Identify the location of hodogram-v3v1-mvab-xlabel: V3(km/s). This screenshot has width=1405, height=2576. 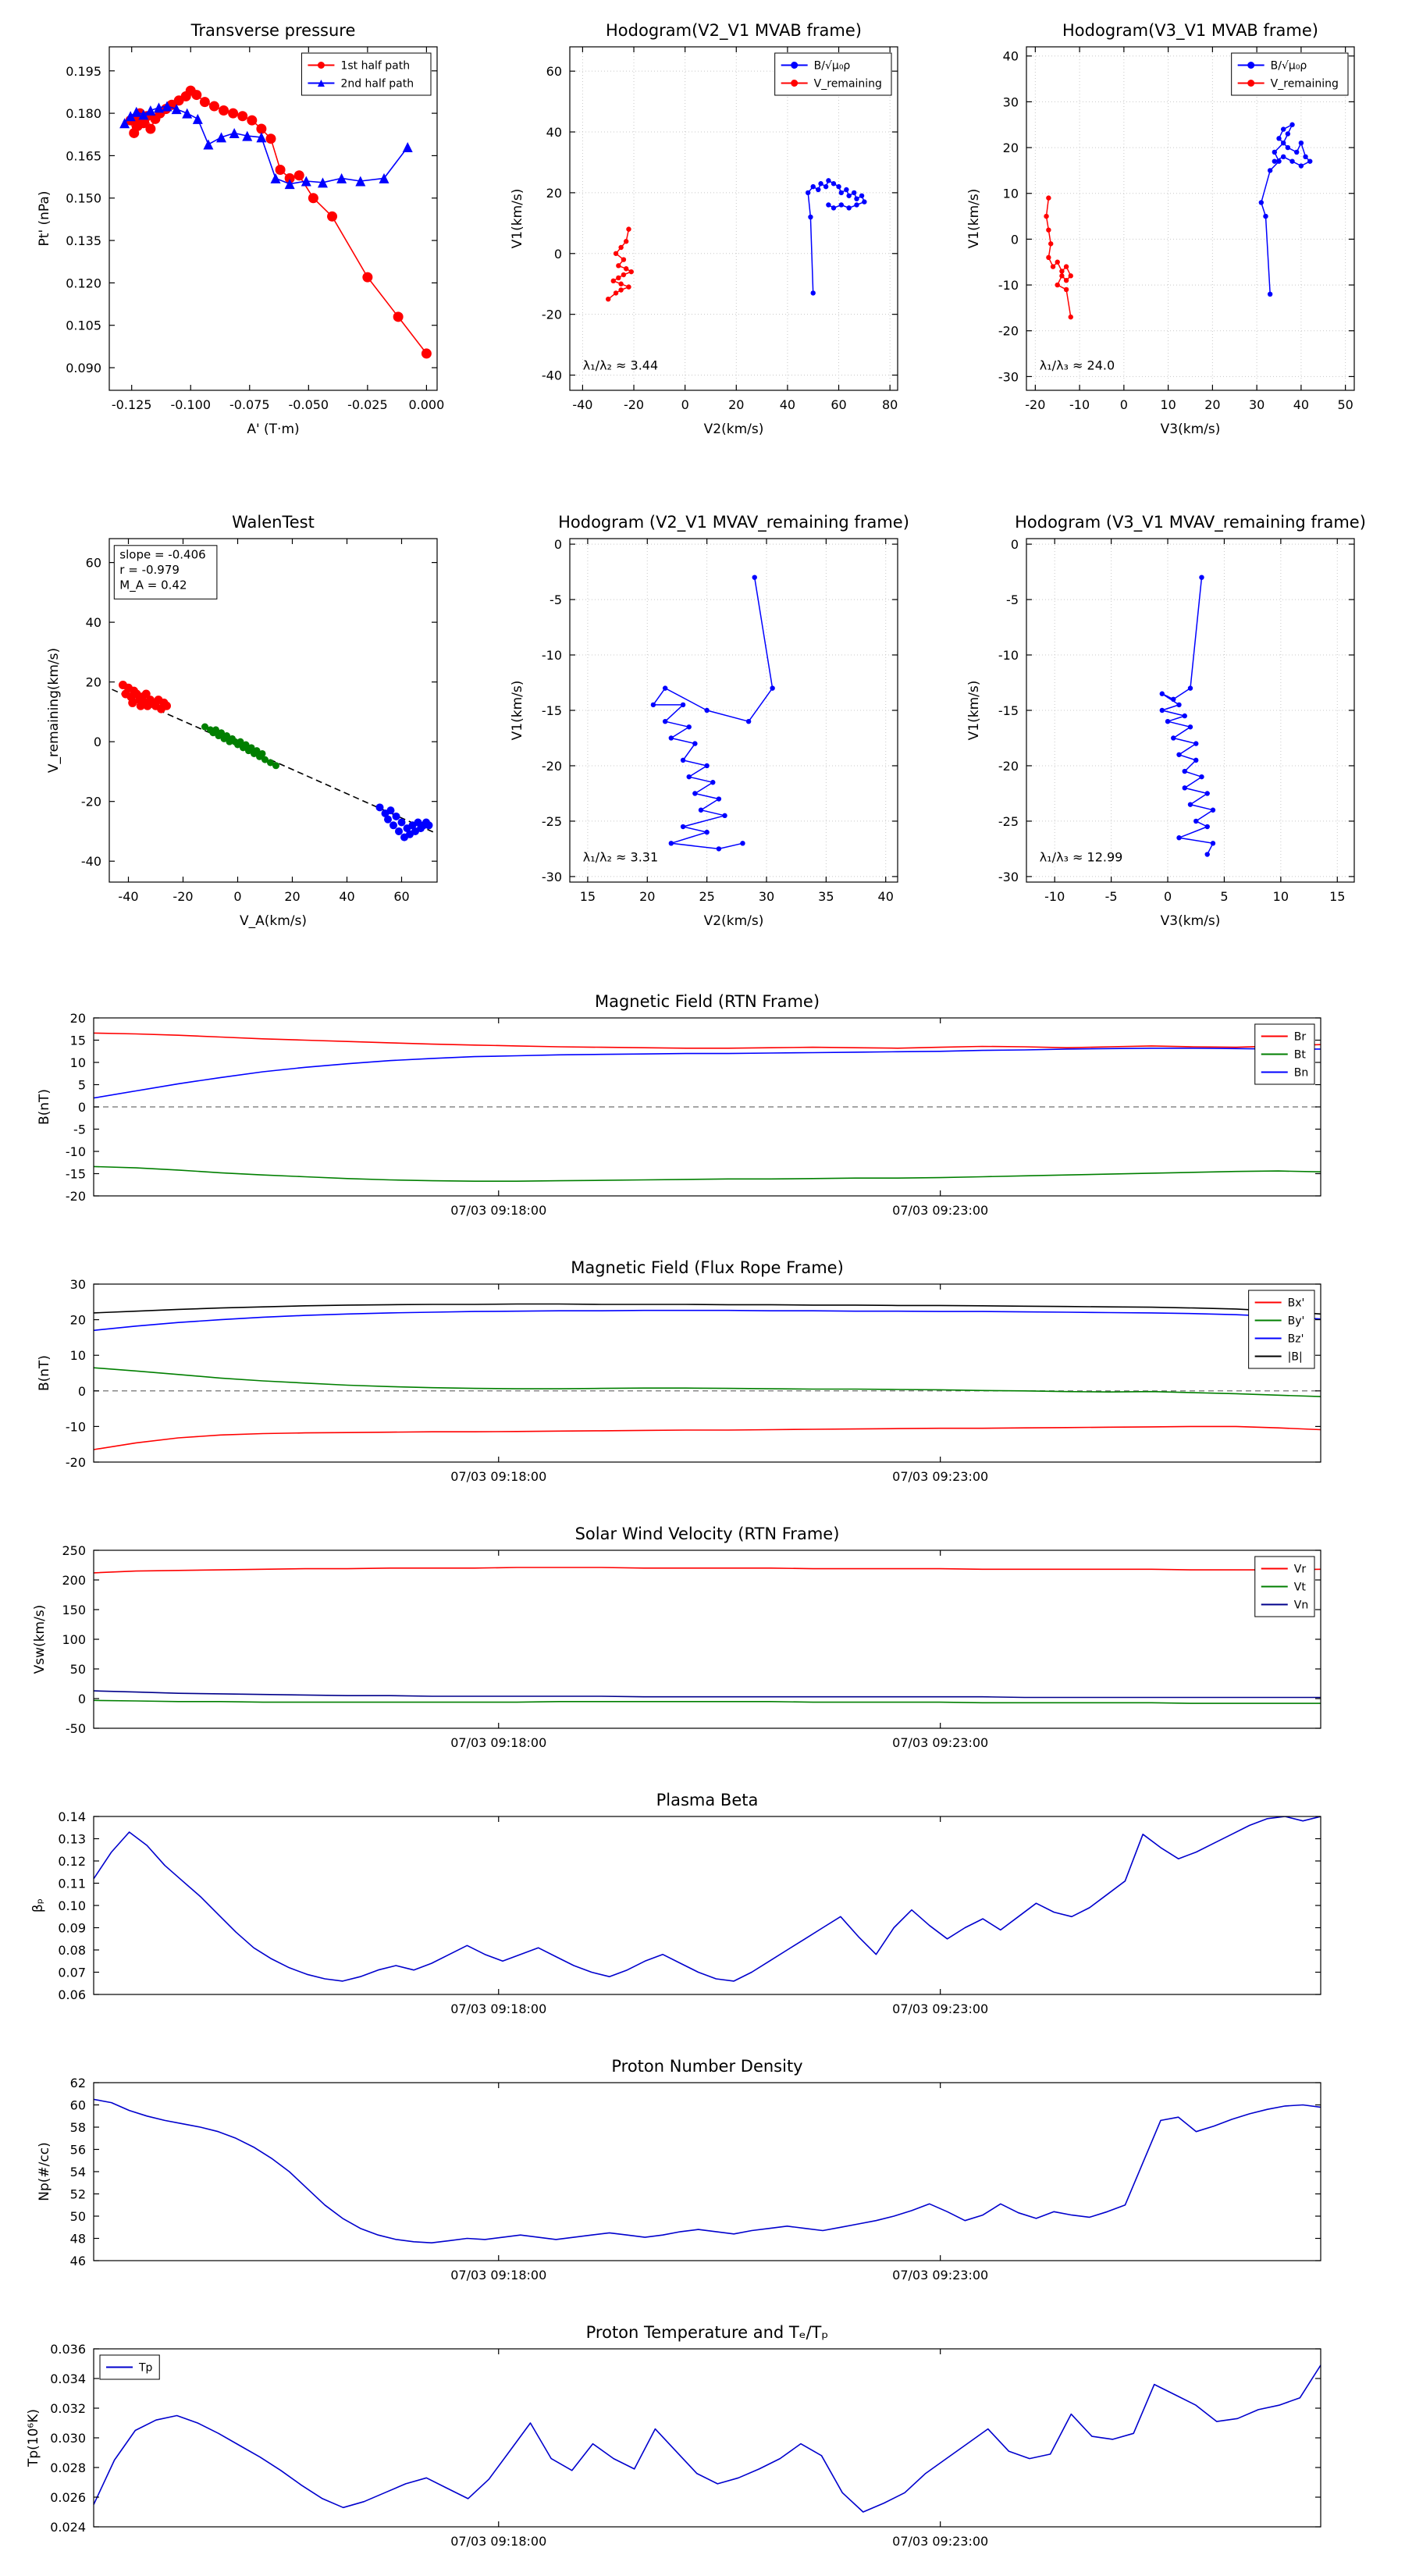
(1191, 429).